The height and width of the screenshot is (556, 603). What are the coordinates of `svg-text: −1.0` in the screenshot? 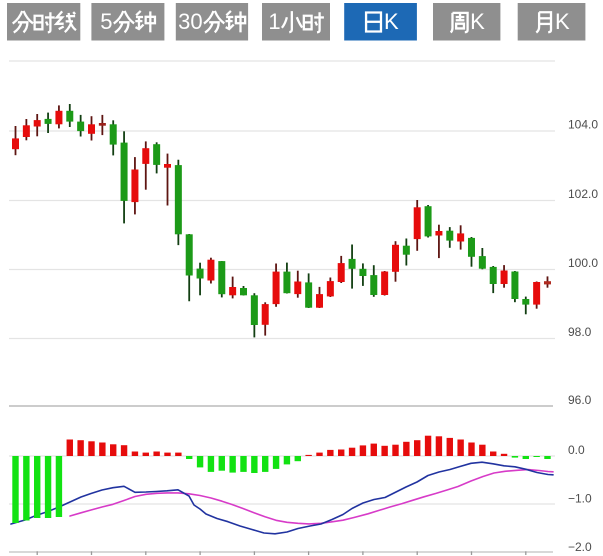 It's located at (580, 499).